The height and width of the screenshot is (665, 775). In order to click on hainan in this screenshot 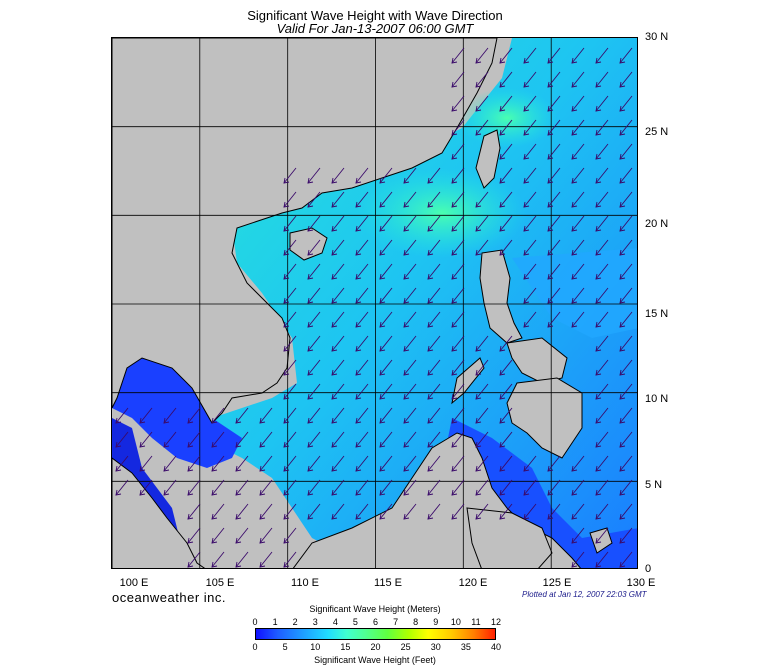, I will do `click(308, 244)`.